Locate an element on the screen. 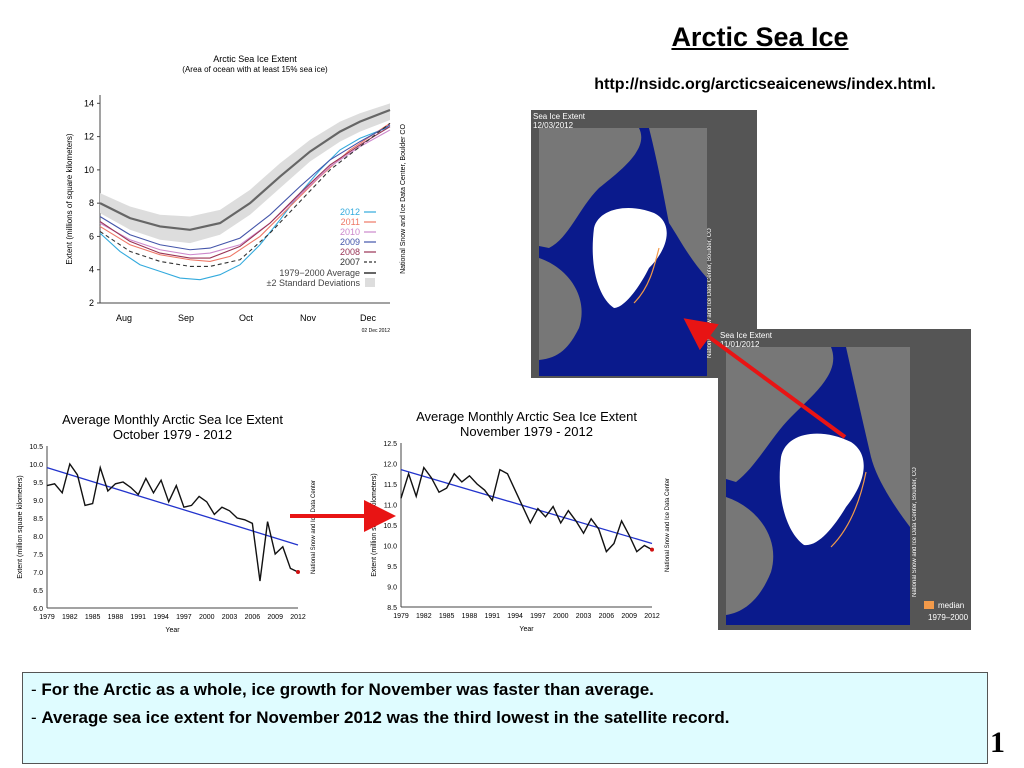 This screenshot has height=768, width=1024. last-point is located at coordinates (298, 572).